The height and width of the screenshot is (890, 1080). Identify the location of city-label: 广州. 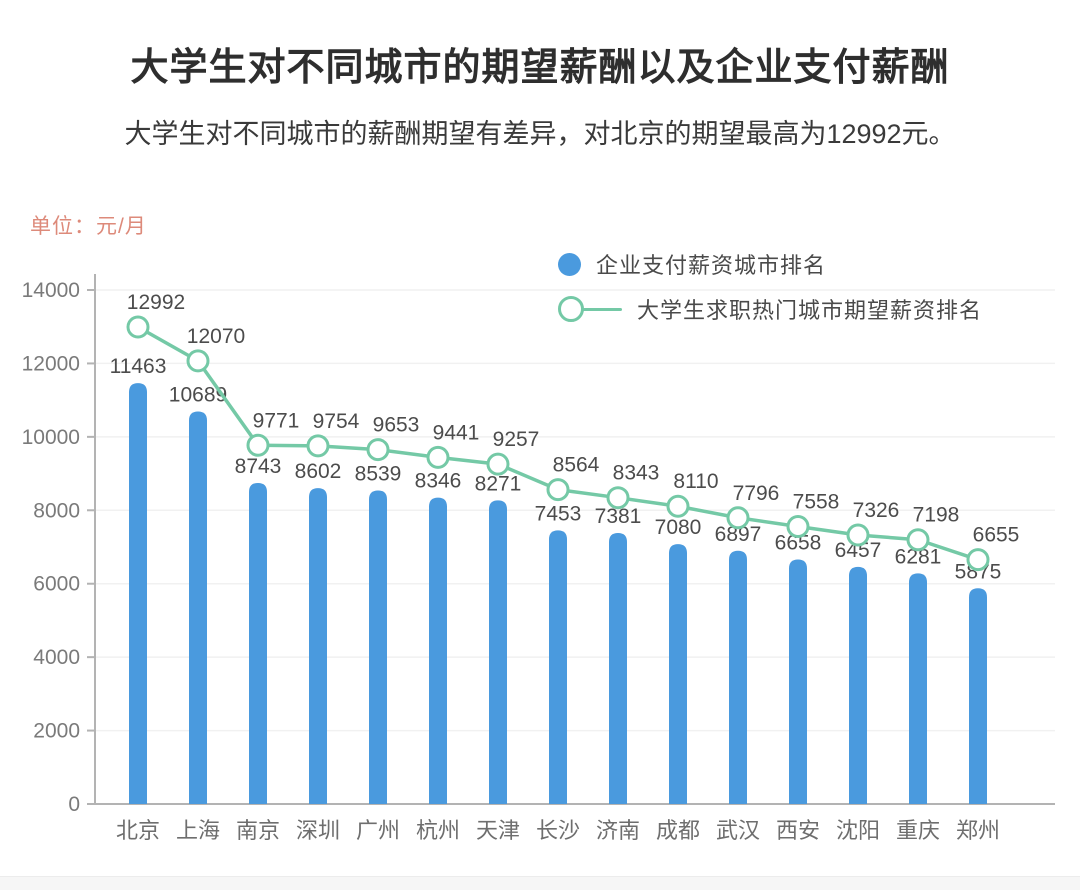
(378, 830).